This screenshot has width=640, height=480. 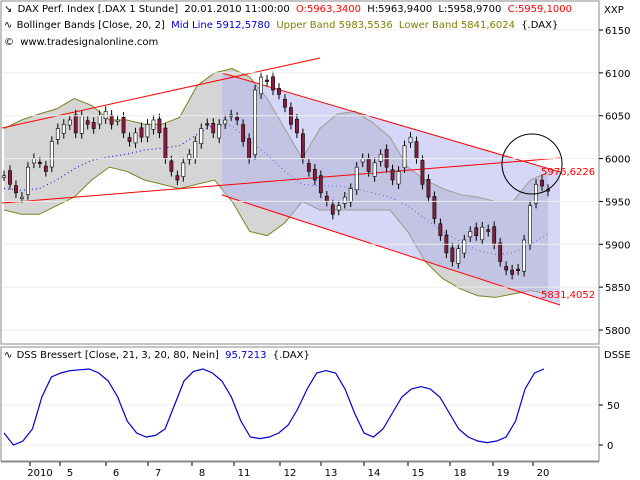 What do you see at coordinates (543, 473) in the screenshot?
I see `time-tick-label: 20` at bounding box center [543, 473].